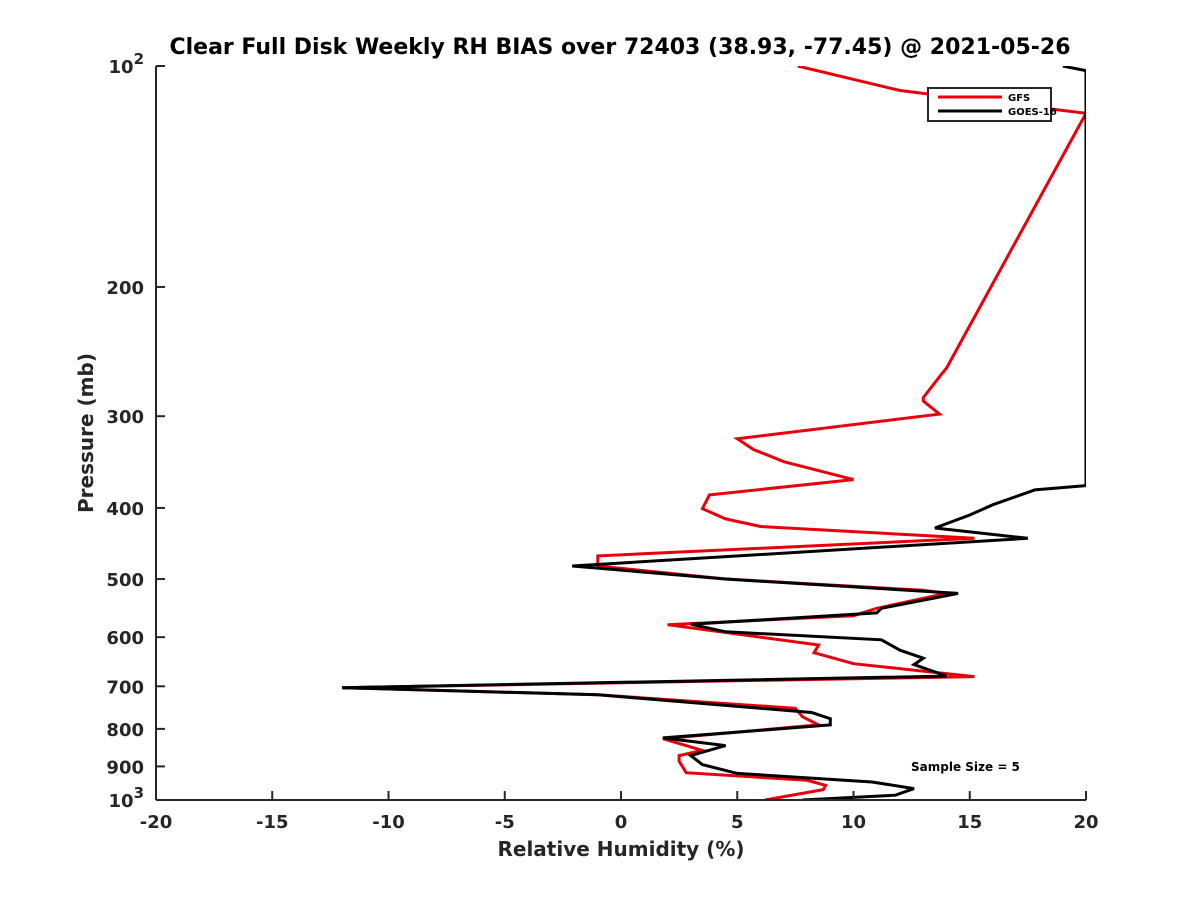 Image resolution: width=1200 pixels, height=900 pixels. What do you see at coordinates (127, 64) in the screenshot?
I see `y-tick-label: 10²` at bounding box center [127, 64].